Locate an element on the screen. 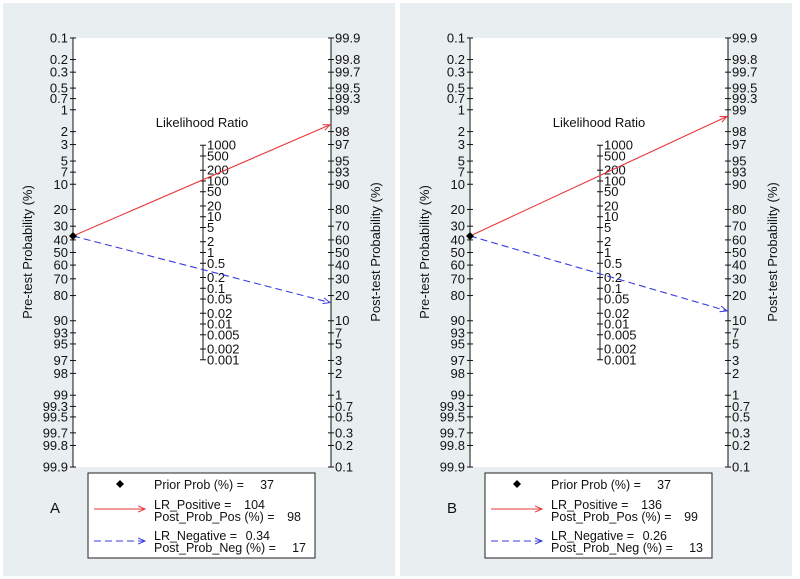  legend-post-pos-value: 99 is located at coordinates (691, 517).